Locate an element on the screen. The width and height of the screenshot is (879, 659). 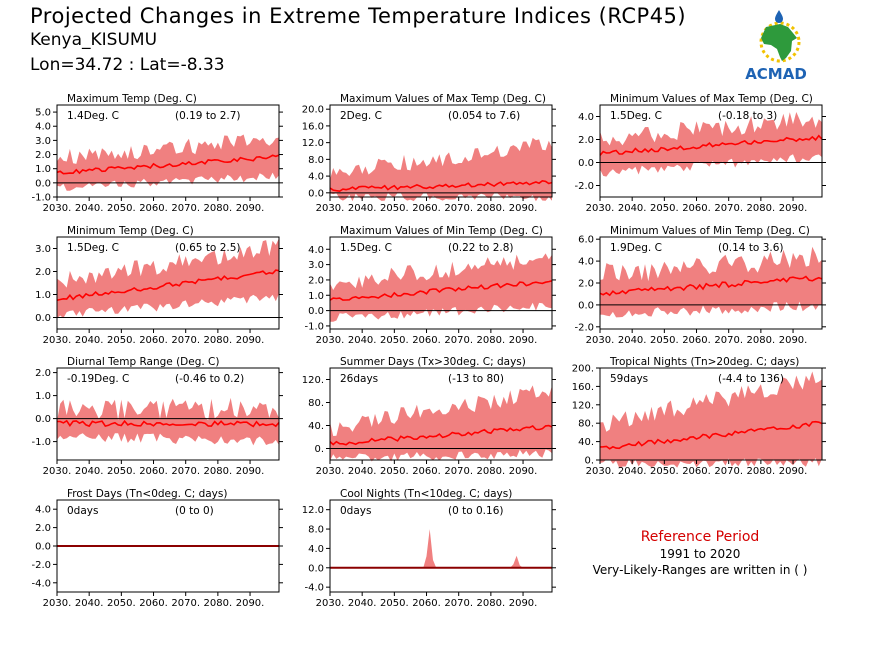
chart-title: Cool Nights (Tn<10deg. C; days) is located at coordinates (426, 494).